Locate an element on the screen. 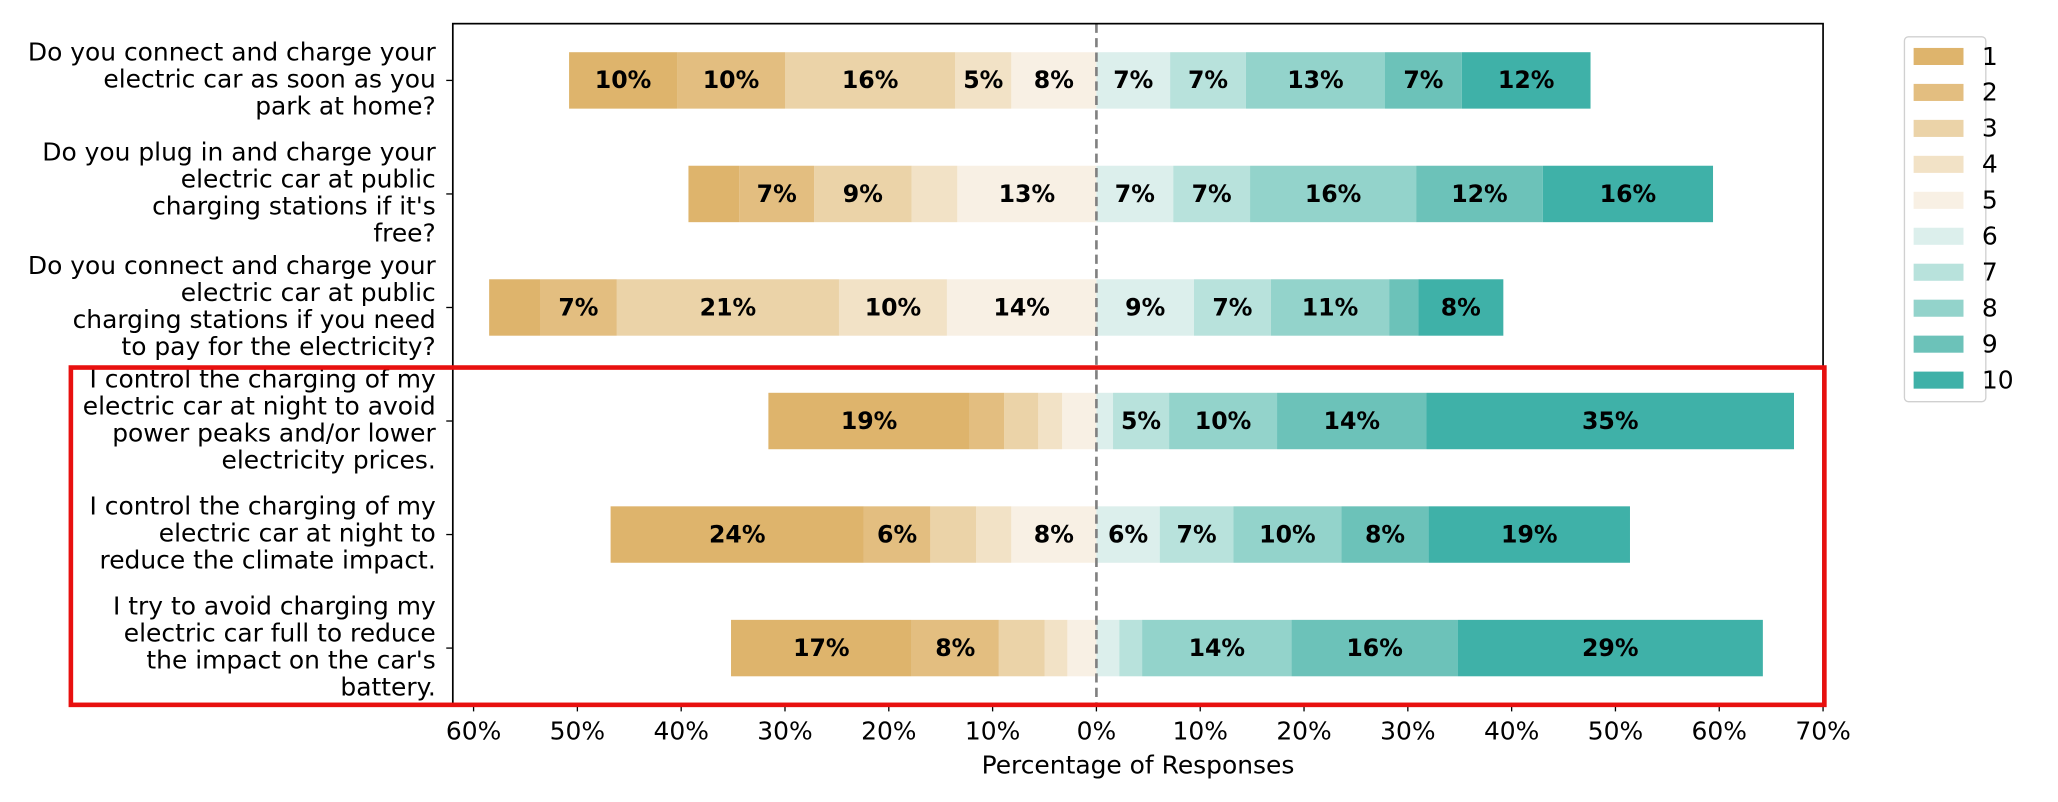  data-label: 9% is located at coordinates (863, 194).